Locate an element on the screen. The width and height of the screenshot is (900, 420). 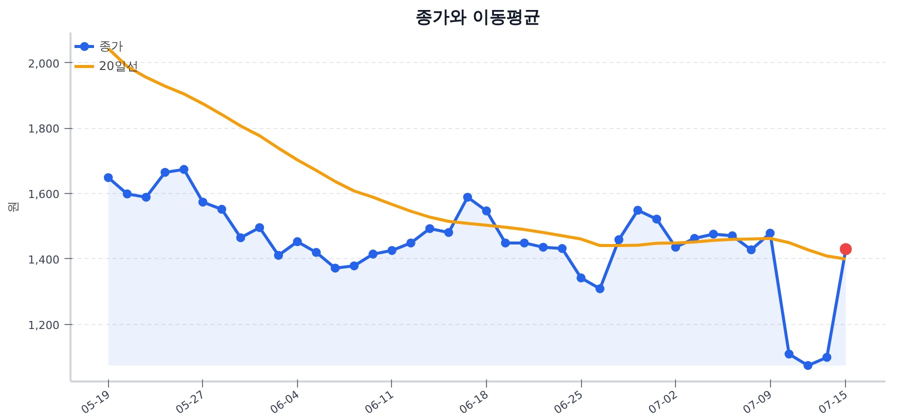
y-tick-label: 2,000 is located at coordinates (44, 63).